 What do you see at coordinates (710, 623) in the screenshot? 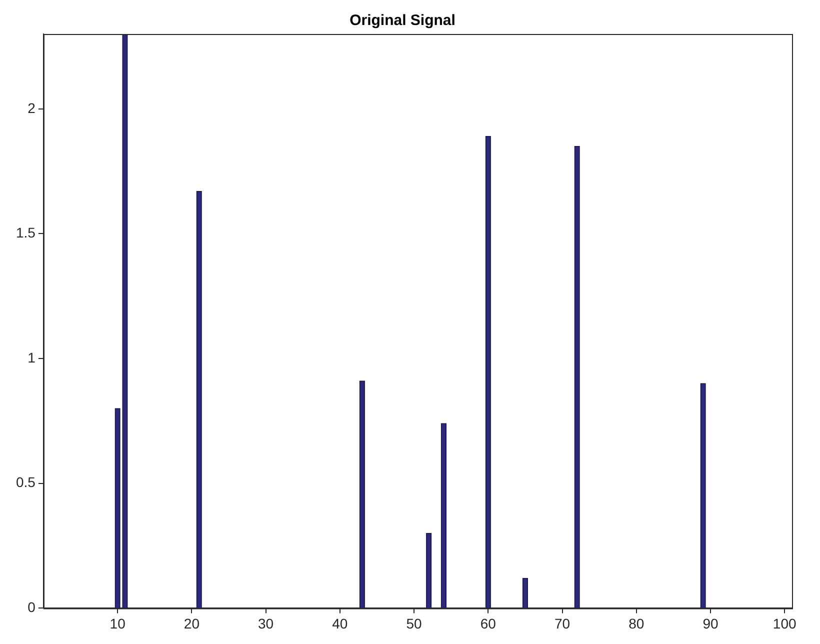
I see `x-tick-label: 90` at bounding box center [710, 623].